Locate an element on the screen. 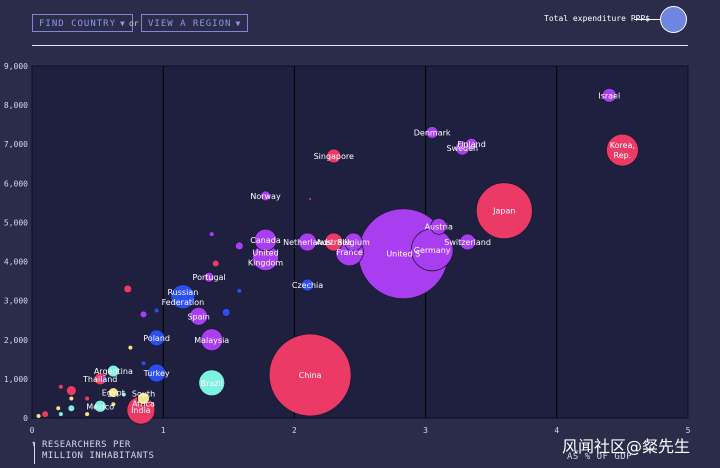 The height and width of the screenshot is (468, 720). label-mexico: Mexico is located at coordinates (100, 406).